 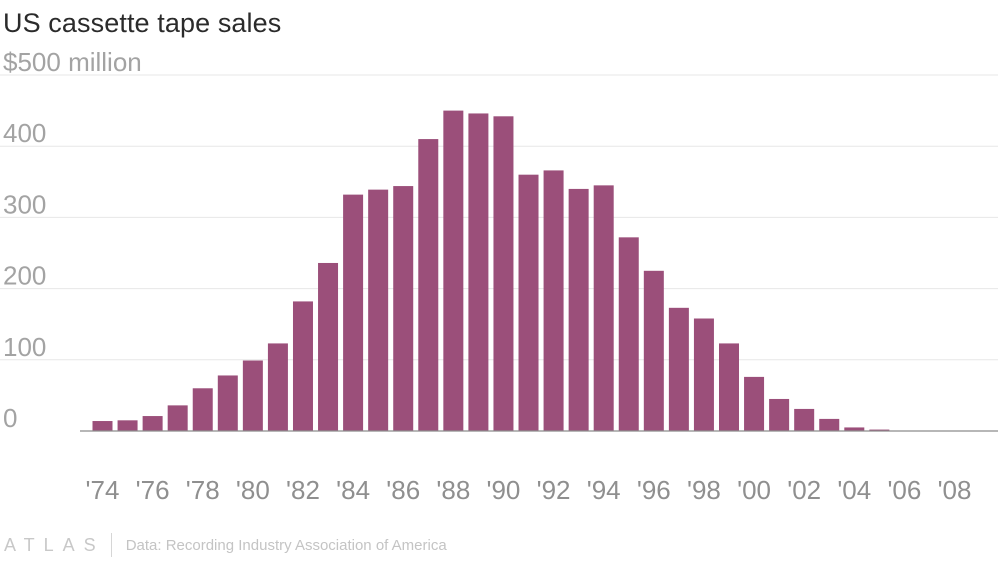 What do you see at coordinates (72, 62) in the screenshot?
I see `y-tick-label: $500 million` at bounding box center [72, 62].